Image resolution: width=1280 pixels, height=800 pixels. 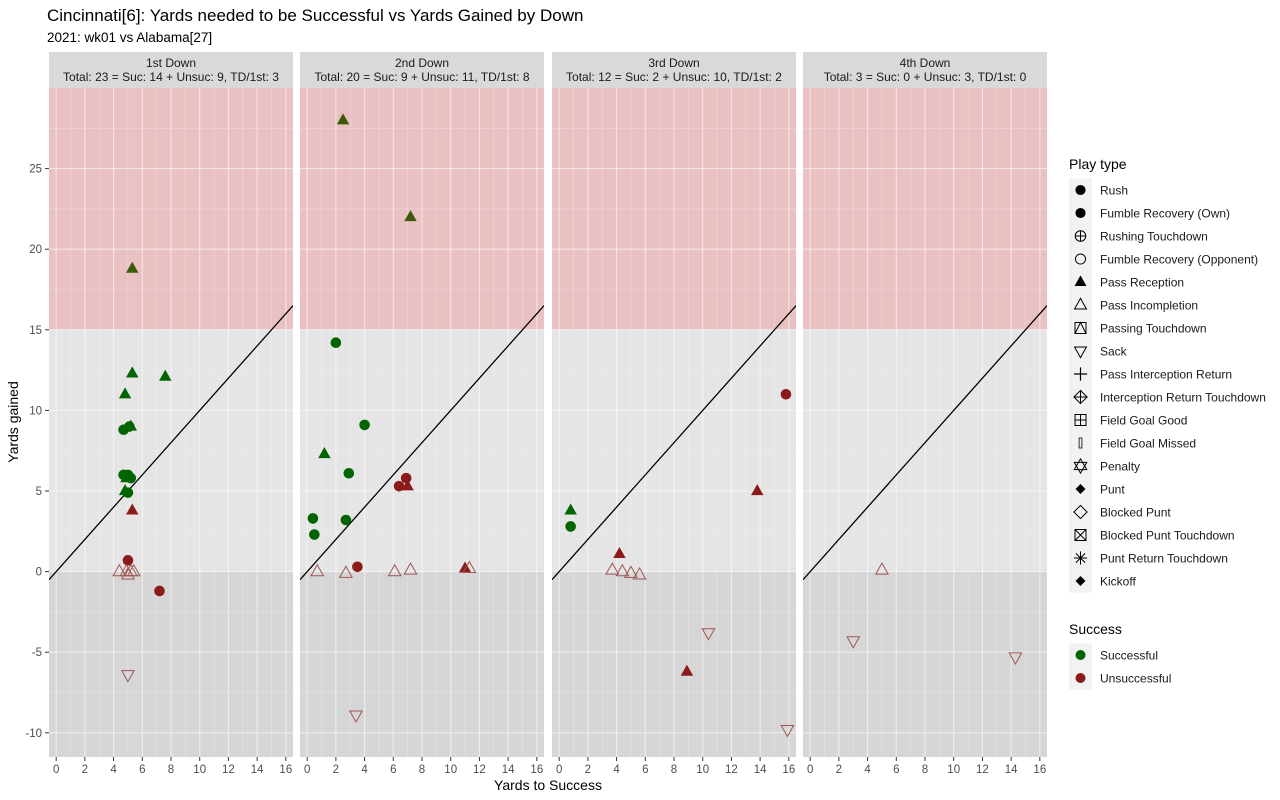 I want to click on legend-label: Pass Reception, so click(x=1142, y=283).